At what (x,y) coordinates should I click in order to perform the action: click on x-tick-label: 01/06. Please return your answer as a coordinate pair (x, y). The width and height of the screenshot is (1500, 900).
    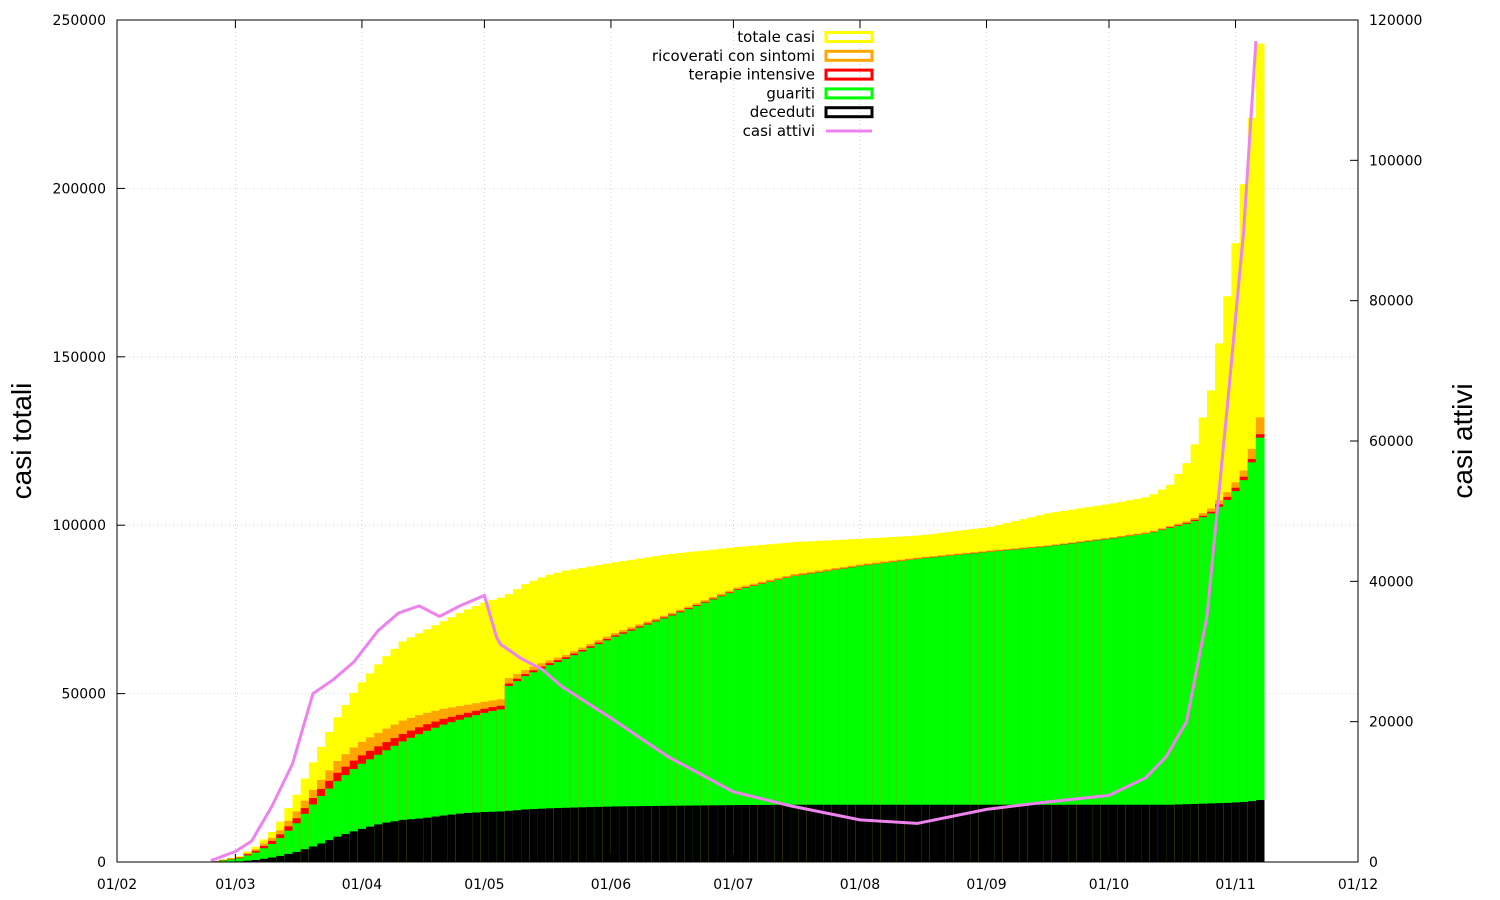
    Looking at the image, I should click on (611, 885).